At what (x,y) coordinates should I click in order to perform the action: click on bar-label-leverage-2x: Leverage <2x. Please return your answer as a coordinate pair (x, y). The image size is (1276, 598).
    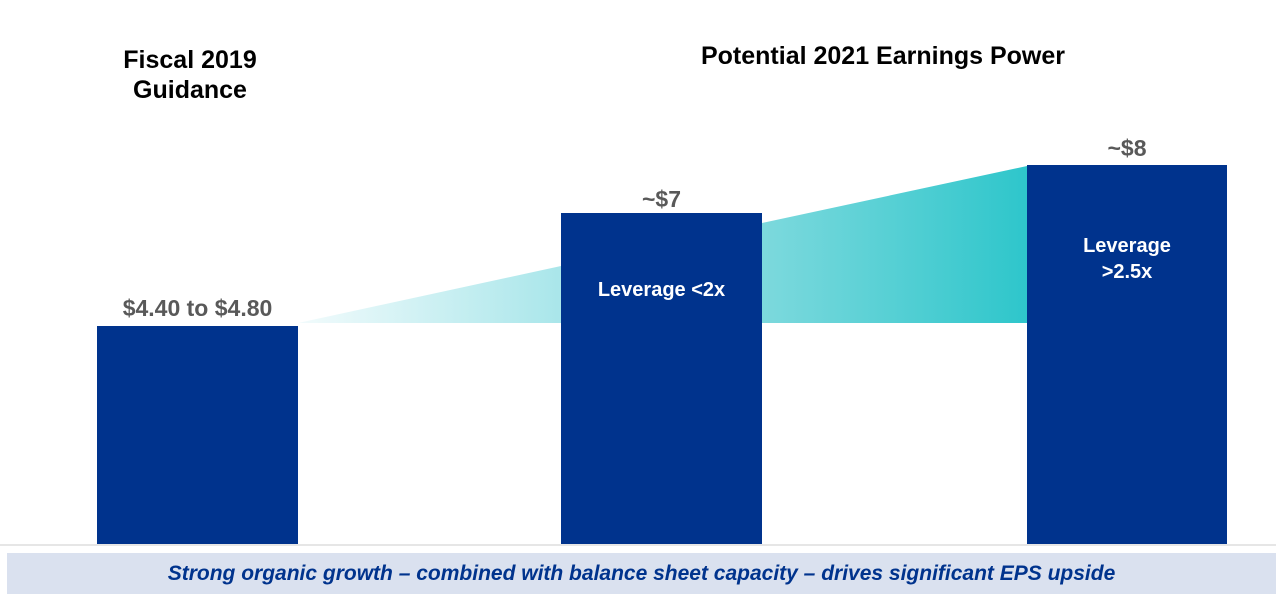
    Looking at the image, I should click on (661, 290).